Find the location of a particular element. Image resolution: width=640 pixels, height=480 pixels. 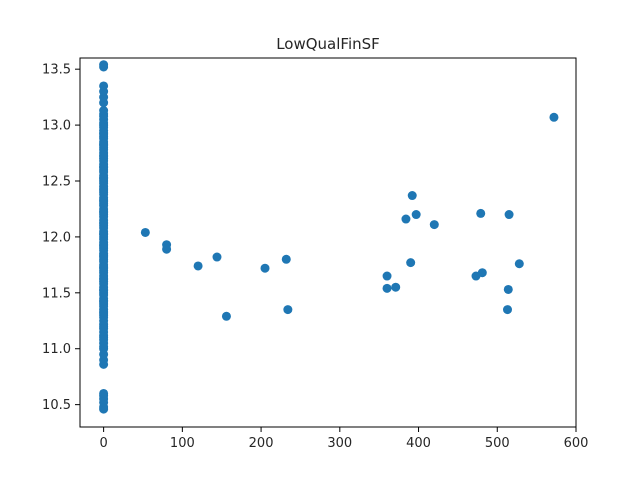

x-tick-label: 300 is located at coordinates (339, 443).